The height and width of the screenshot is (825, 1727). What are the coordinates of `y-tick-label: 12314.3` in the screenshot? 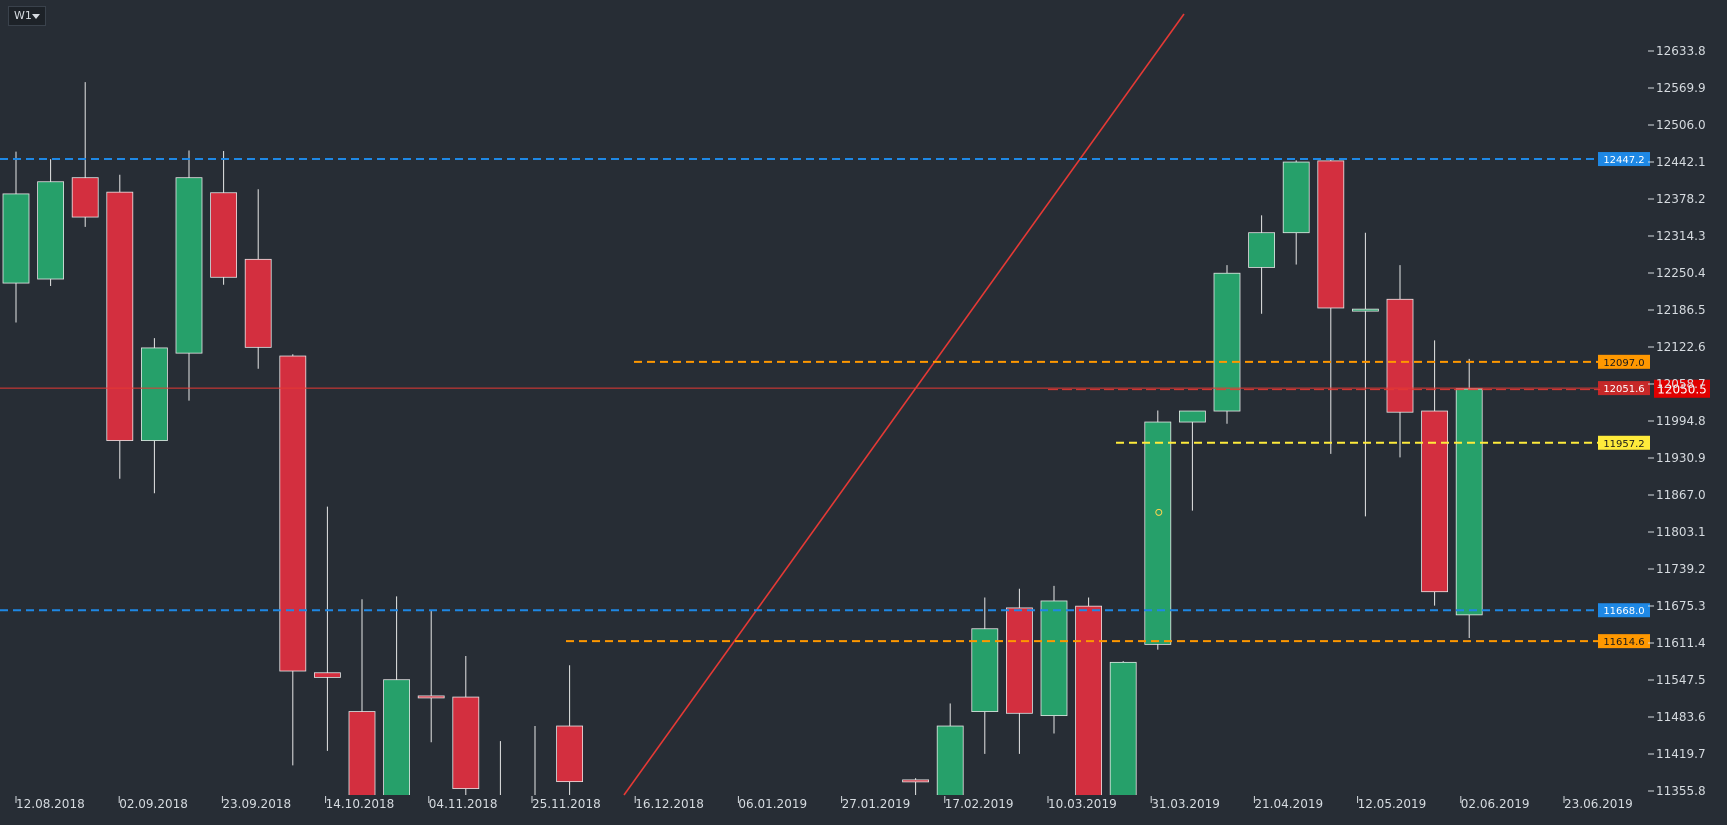 It's located at (1681, 236).